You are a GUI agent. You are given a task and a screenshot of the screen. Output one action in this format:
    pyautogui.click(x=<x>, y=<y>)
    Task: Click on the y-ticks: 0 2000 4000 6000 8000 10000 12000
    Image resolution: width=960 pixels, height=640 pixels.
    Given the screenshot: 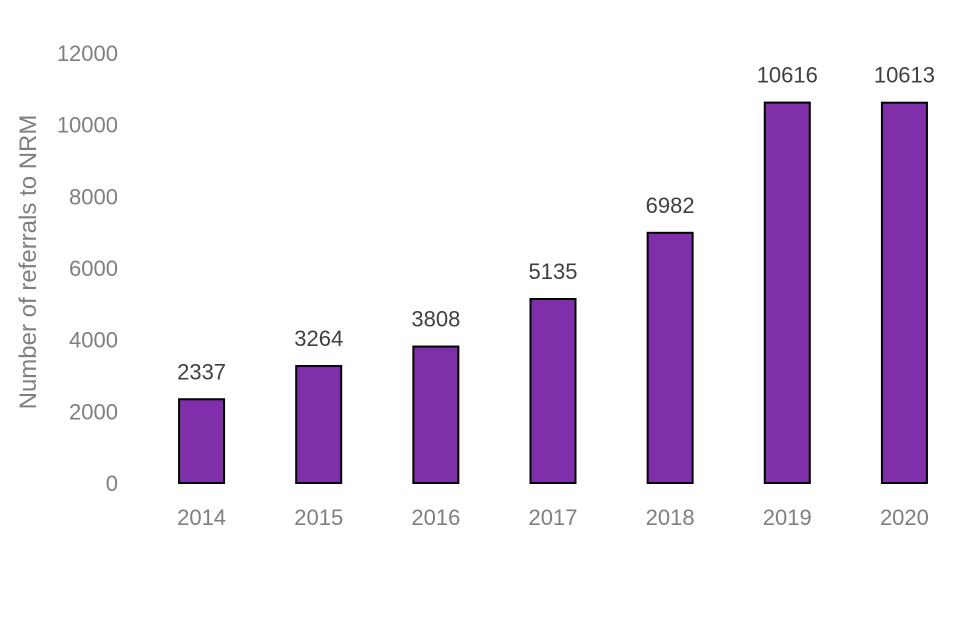 What is the action you would take?
    pyautogui.click(x=87, y=268)
    